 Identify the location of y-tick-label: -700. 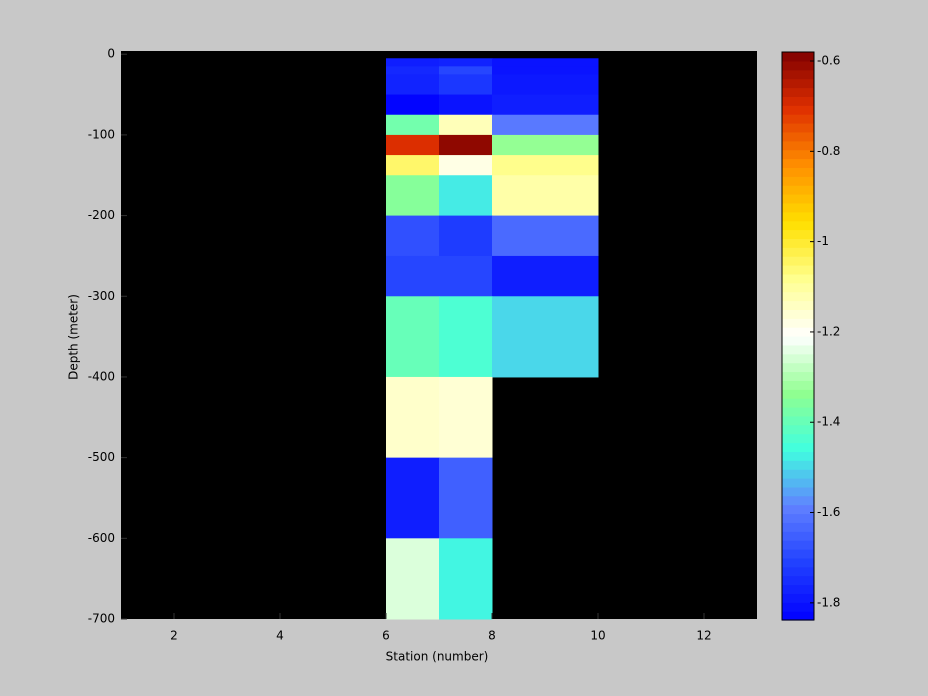
(101, 619).